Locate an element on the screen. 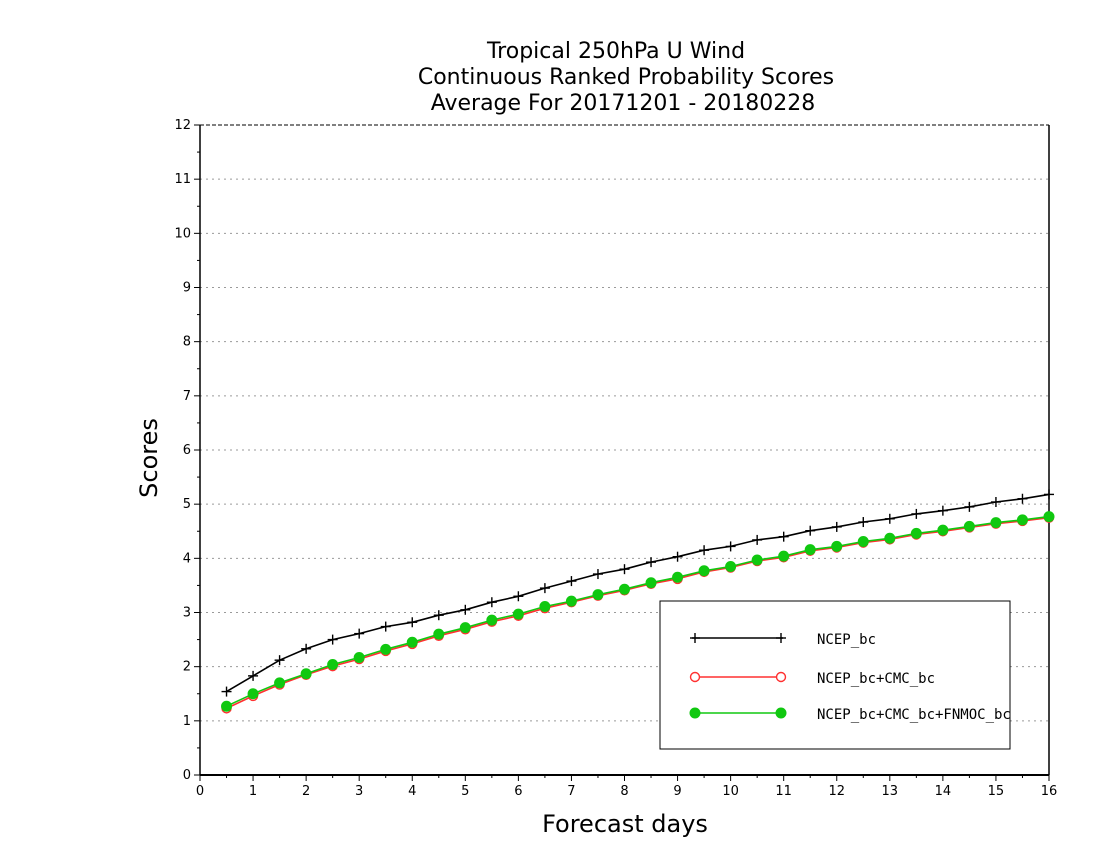 Image resolution: width=1100 pixels, height=855 pixels. y-tick-label-1: 1 is located at coordinates (187, 721).